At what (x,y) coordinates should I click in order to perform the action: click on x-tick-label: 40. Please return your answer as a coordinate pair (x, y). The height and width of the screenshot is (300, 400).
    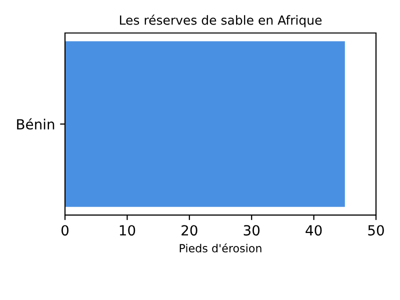
    Looking at the image, I should click on (314, 230).